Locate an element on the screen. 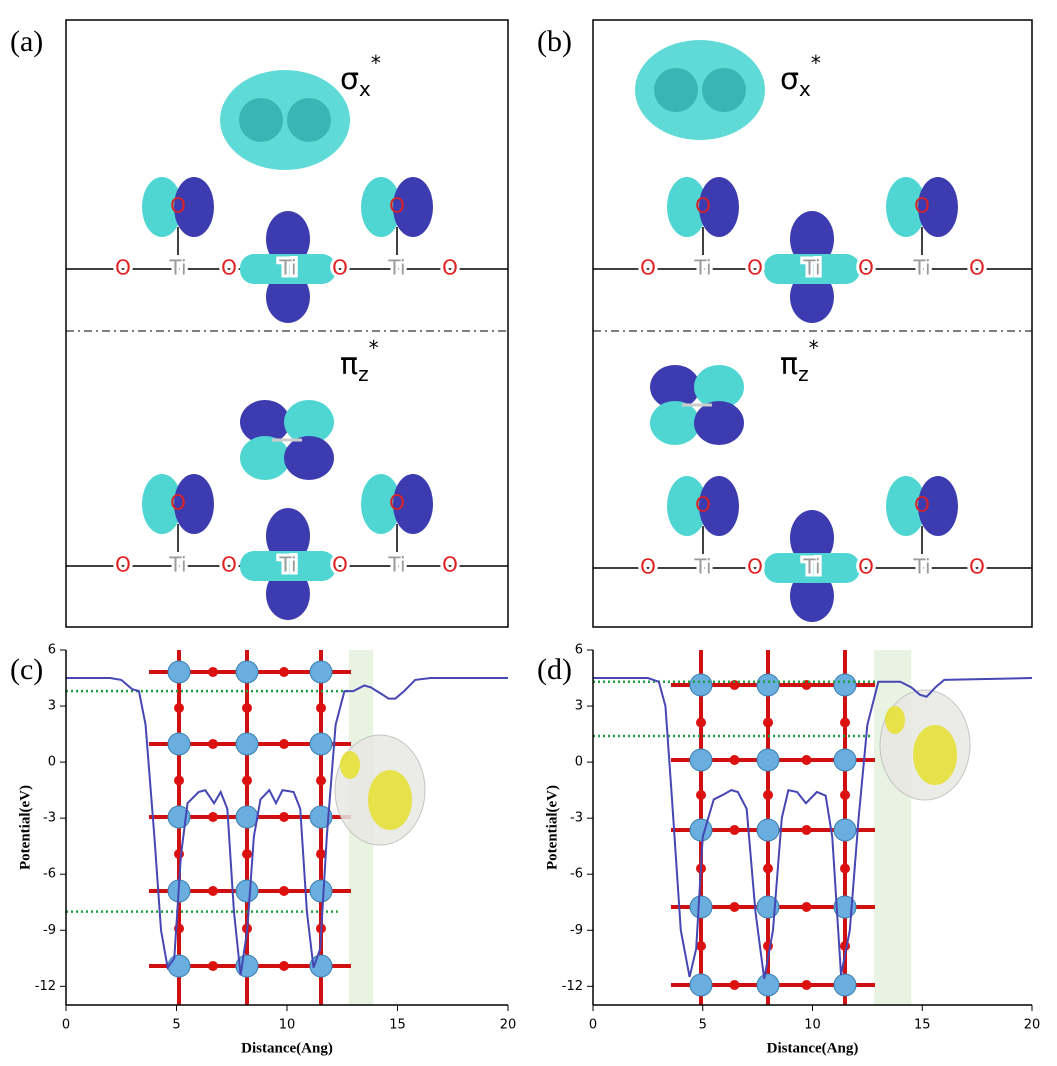 The width and height of the screenshot is (1057, 1066). x-tick-label: 5 is located at coordinates (703, 1025).